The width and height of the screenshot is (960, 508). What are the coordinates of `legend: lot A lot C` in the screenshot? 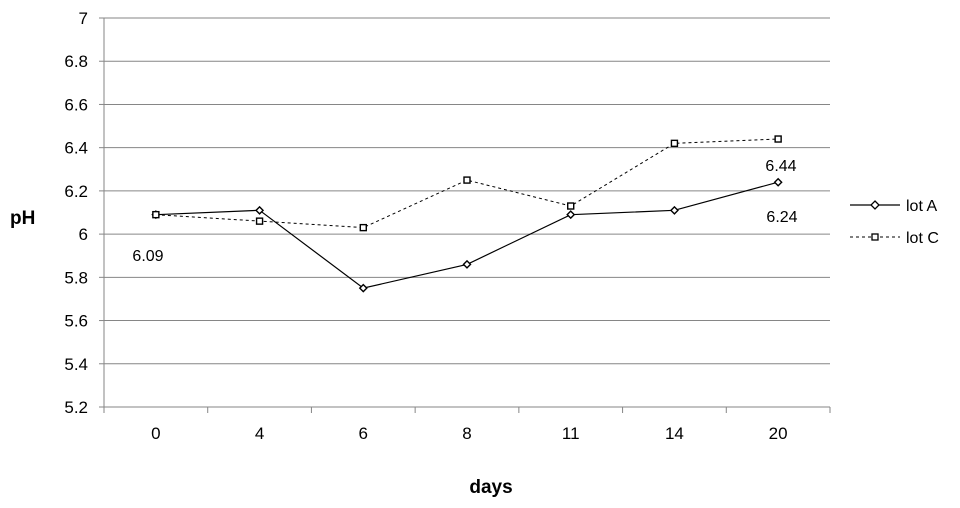 It's located at (894, 222).